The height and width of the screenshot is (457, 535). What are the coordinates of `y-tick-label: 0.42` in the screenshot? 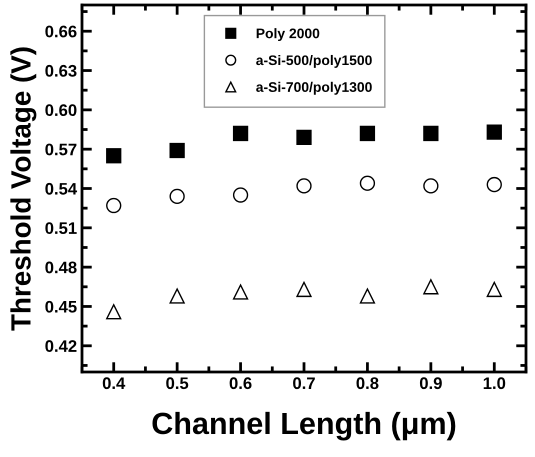 It's located at (60, 346).